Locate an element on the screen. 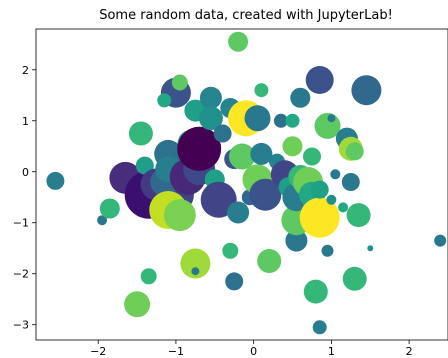 The image size is (448, 358). y-tick-label: 0 is located at coordinates (25, 172).